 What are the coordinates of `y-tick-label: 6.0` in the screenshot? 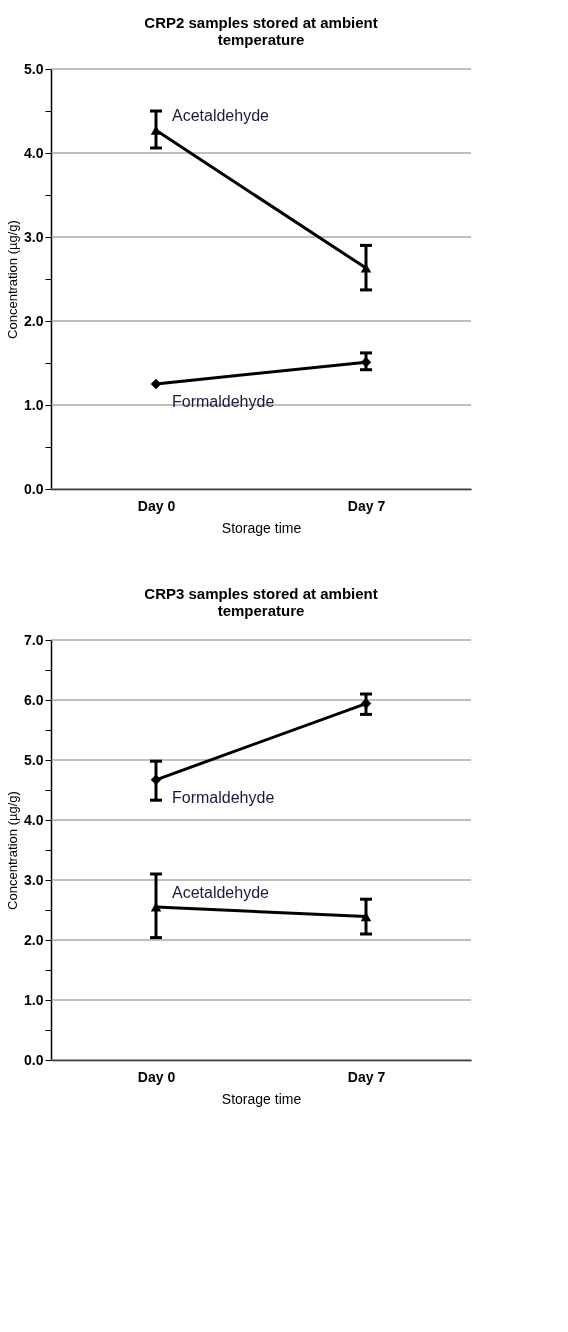 It's located at (34, 699).